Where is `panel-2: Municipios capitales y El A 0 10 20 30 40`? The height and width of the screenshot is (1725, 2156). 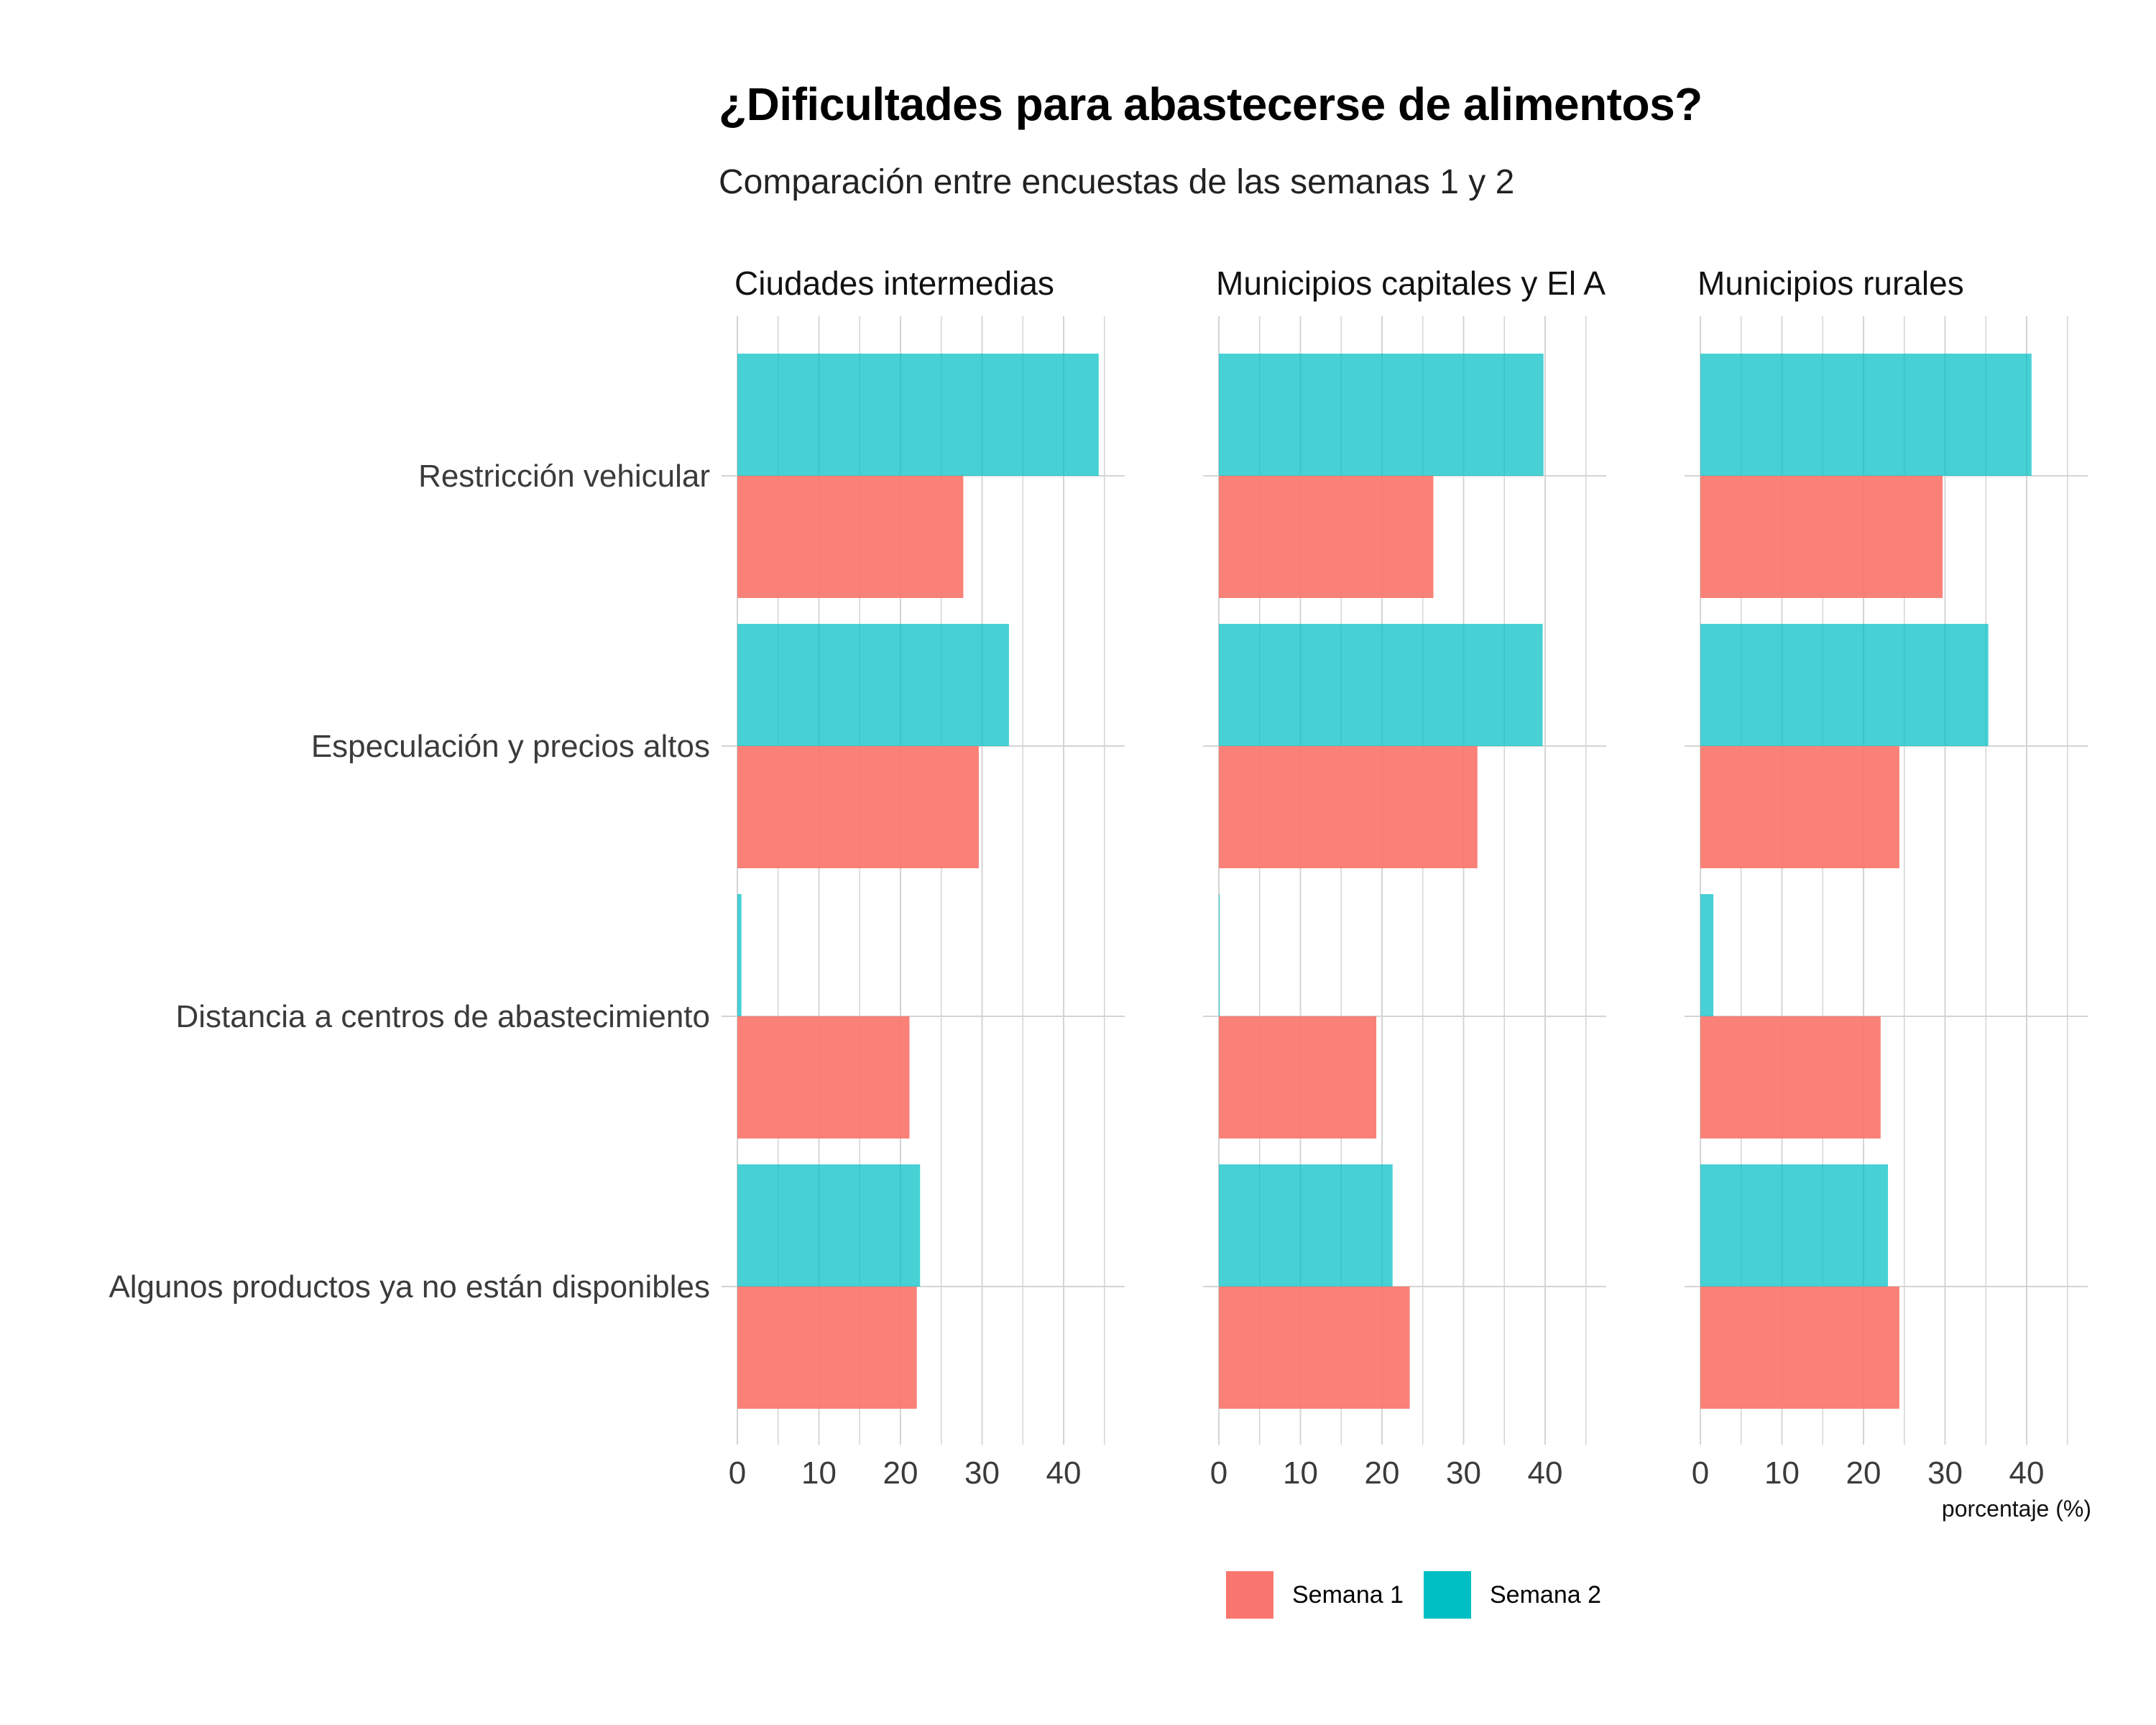 panel-2: Municipios capitales y El A 0 10 20 30 40 is located at coordinates (1404, 877).